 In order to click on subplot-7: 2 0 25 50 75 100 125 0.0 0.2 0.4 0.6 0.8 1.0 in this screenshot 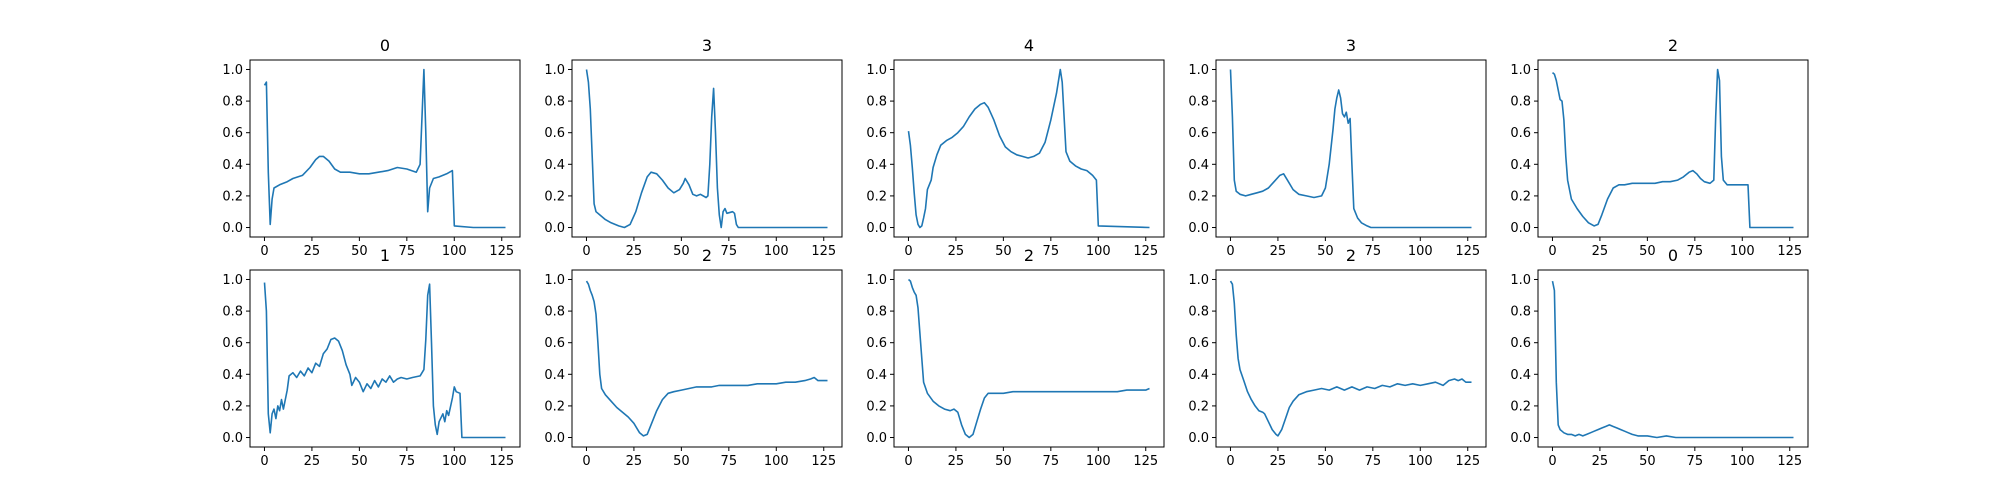, I will do `click(1015, 357)`.